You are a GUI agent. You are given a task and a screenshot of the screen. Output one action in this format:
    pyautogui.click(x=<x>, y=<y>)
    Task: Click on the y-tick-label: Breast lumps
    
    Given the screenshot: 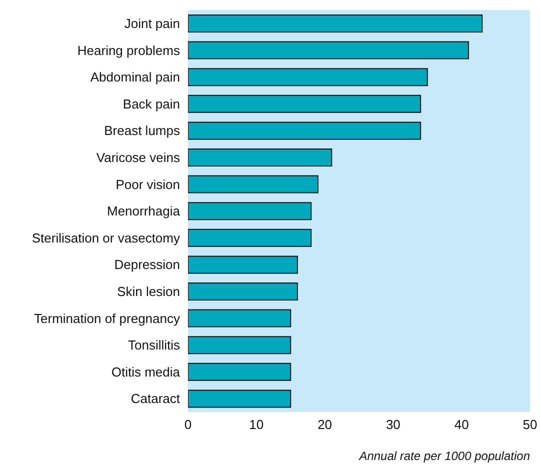 What is the action you would take?
    pyautogui.click(x=142, y=130)
    